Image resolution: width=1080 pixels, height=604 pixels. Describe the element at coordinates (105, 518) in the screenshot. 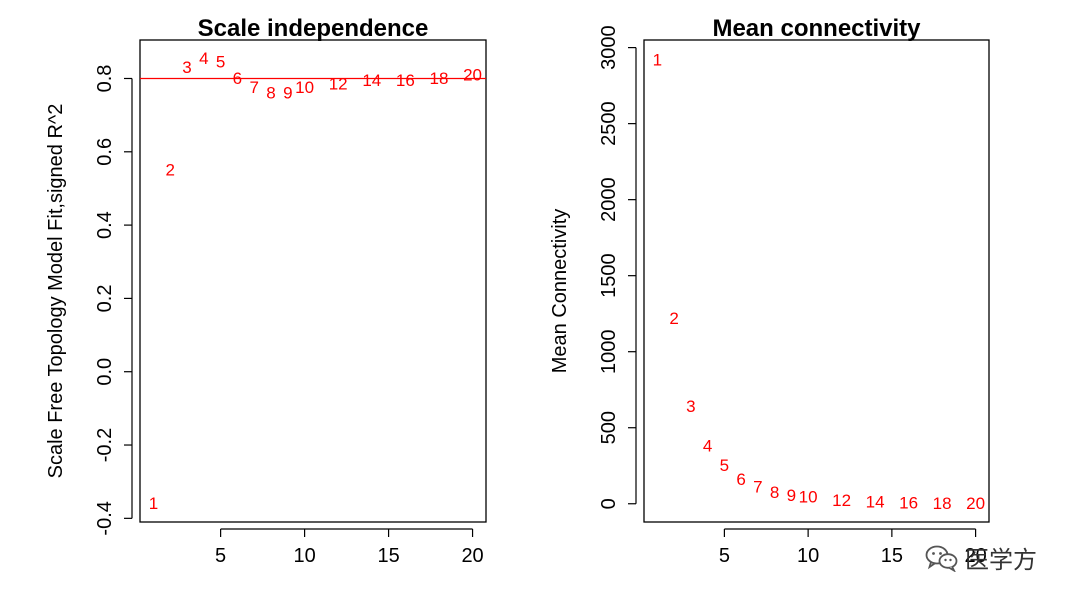

I see `y-tick-label: -0.4` at that location.